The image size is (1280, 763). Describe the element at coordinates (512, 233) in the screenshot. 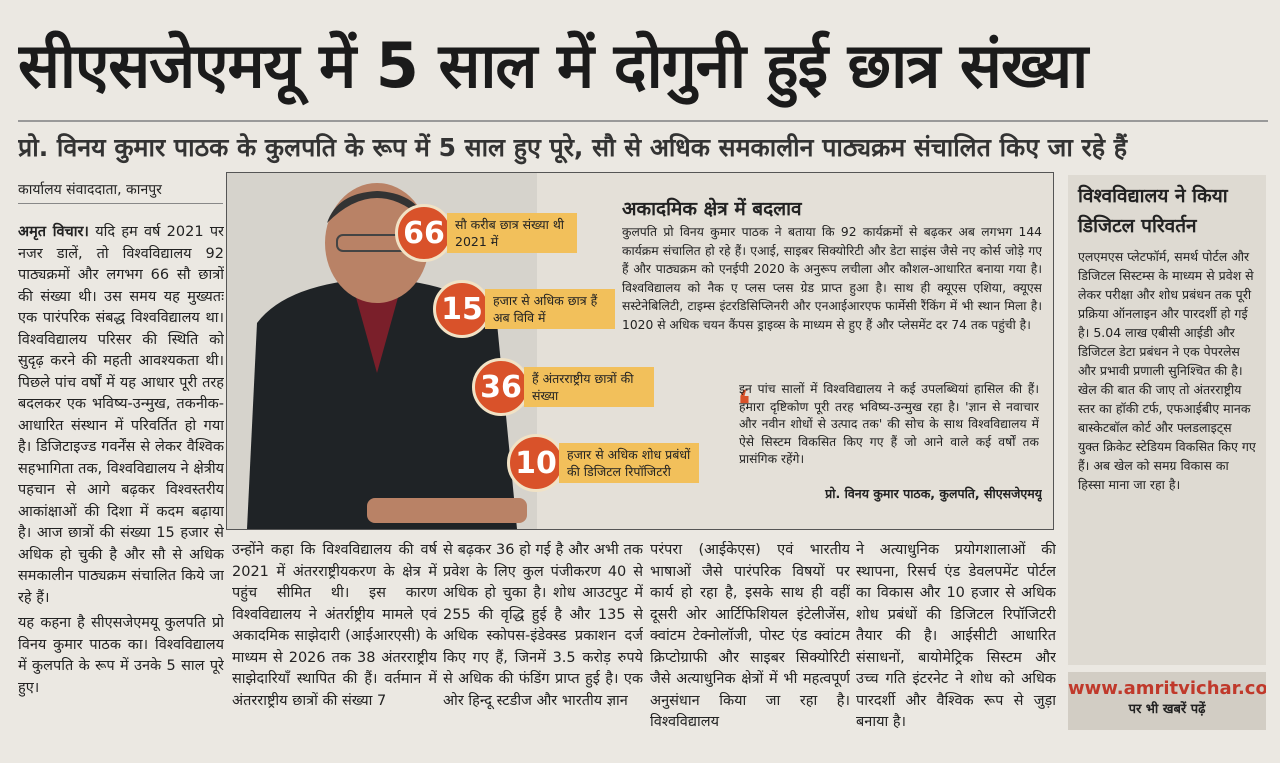

I see `stat-label: सौ करीब छात्र संख्या थी 2021 में` at that location.